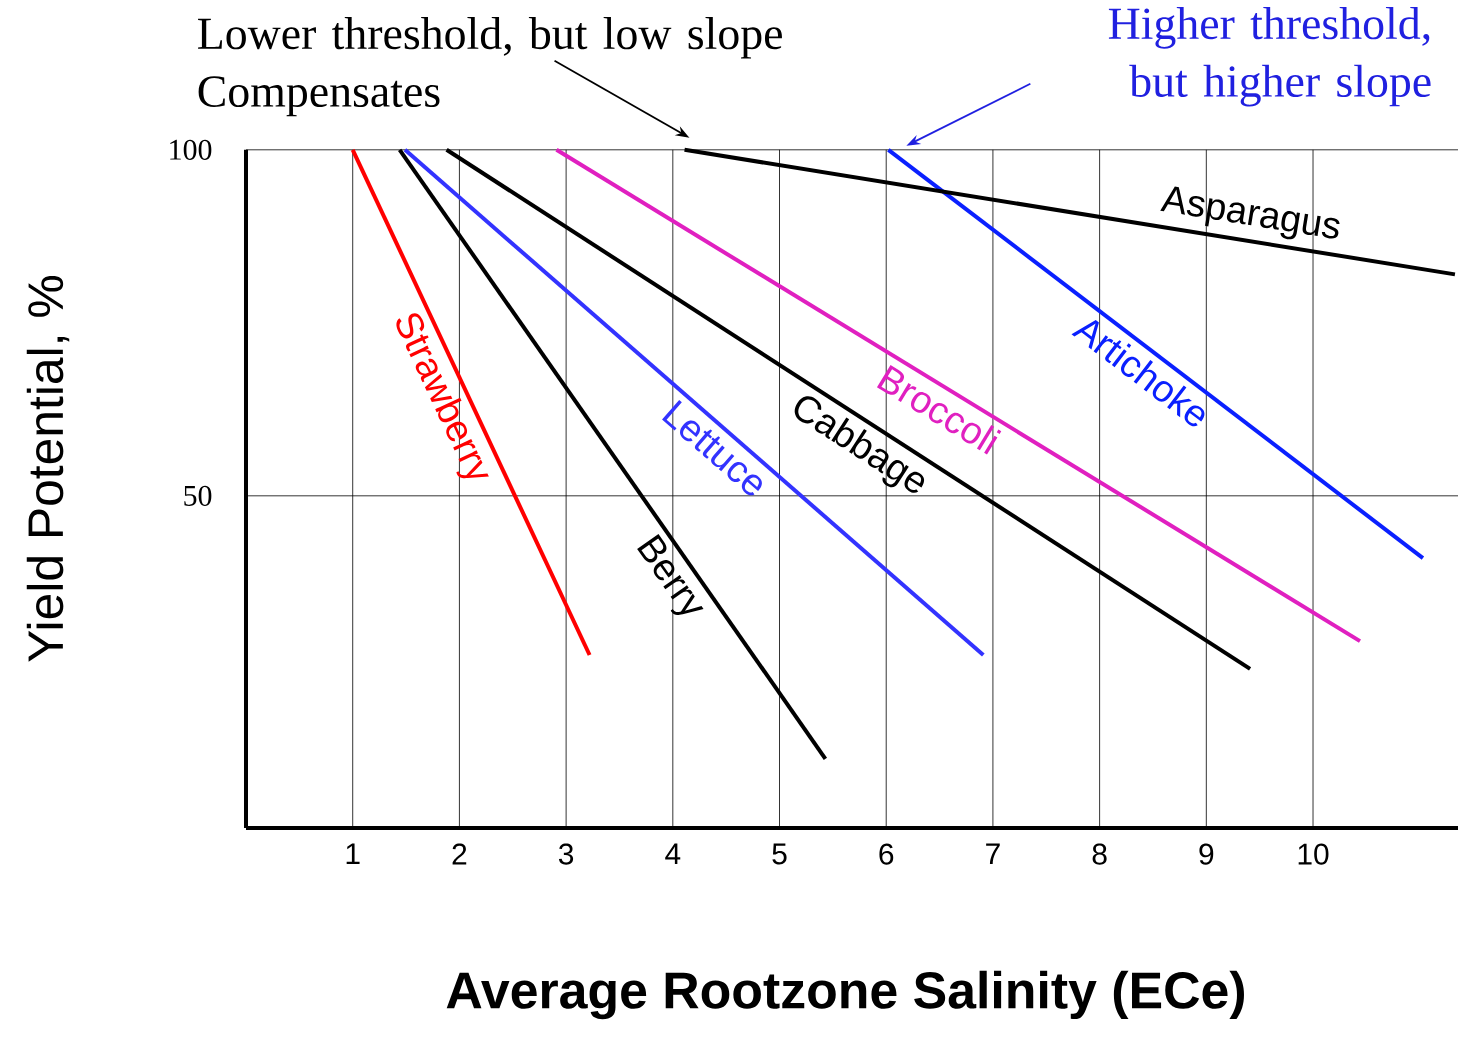  What do you see at coordinates (353, 854) in the screenshot?
I see `x-tick-label: 1` at bounding box center [353, 854].